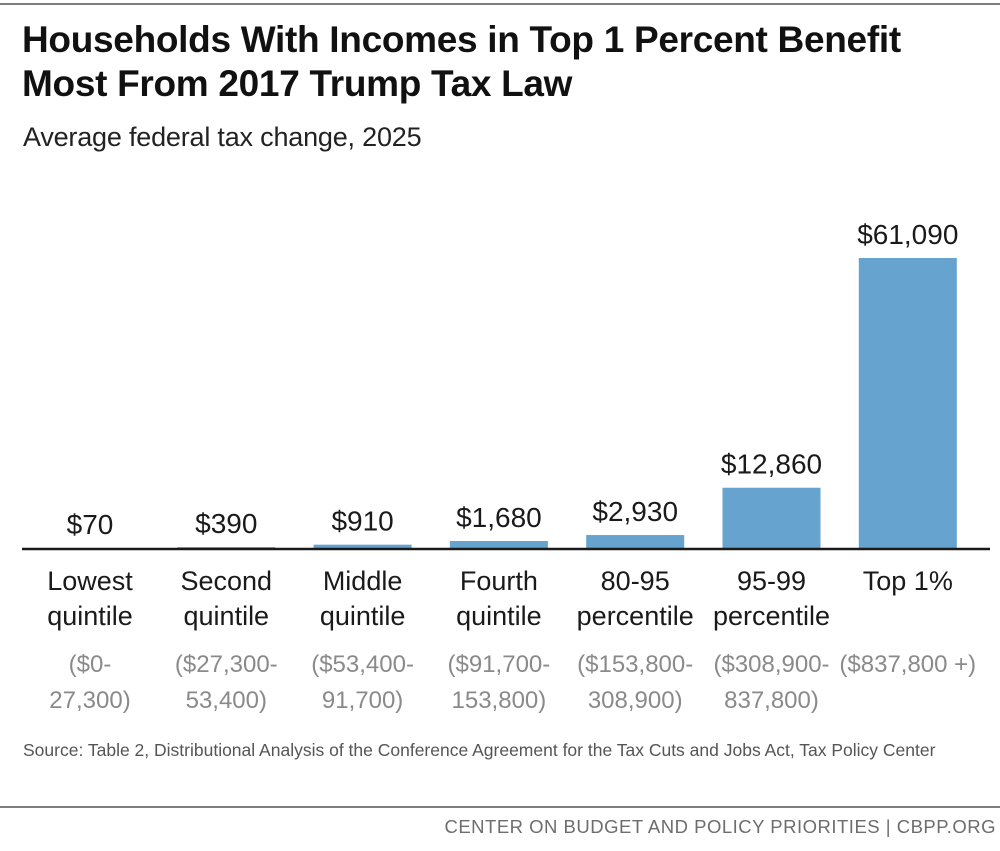 This screenshot has height=851, width=1000. Describe the element at coordinates (90, 581) in the screenshot. I see `x-tick-label: Lowest` at that location.